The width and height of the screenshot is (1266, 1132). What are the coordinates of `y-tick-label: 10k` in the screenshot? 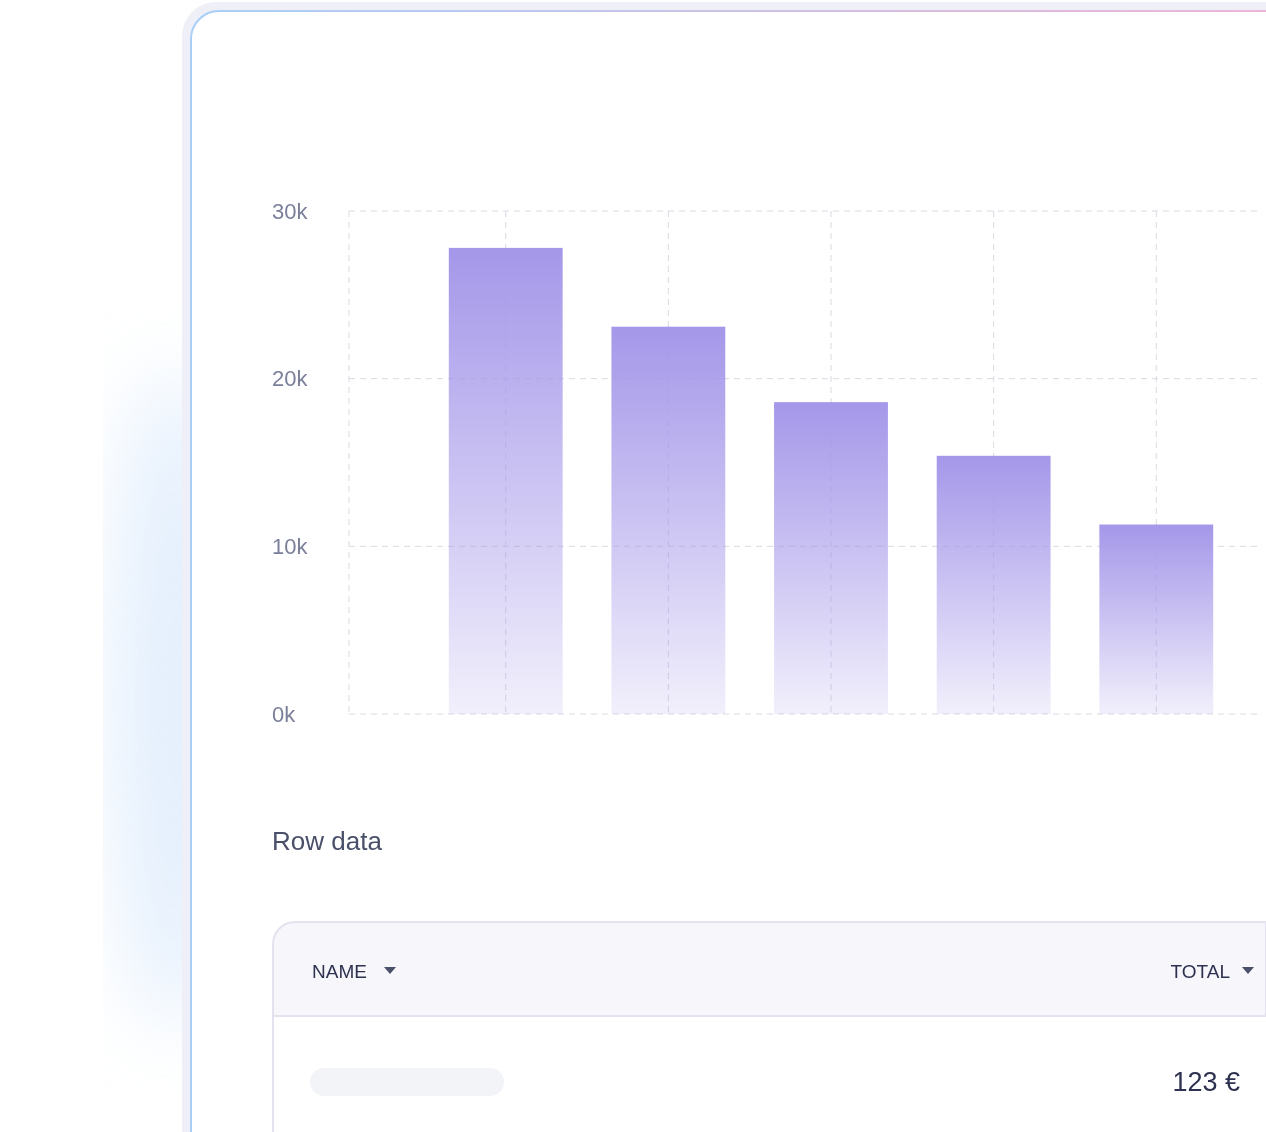 It's located at (290, 547).